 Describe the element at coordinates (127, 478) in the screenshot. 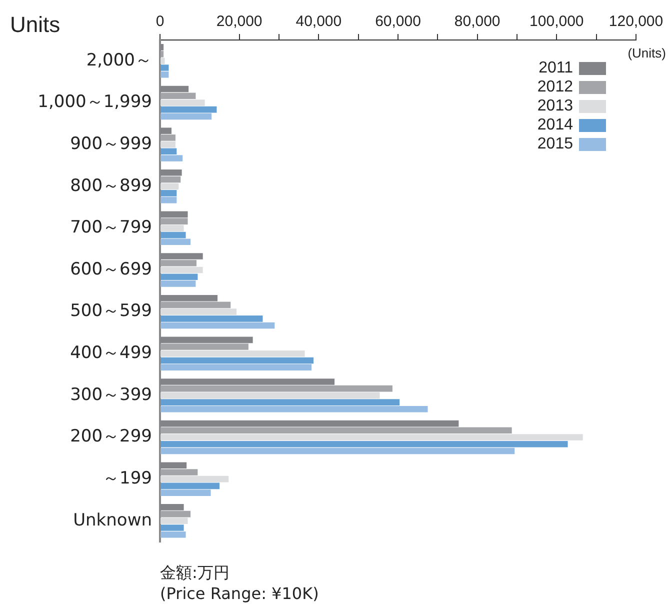

I see `y-tick-label: ～199` at that location.